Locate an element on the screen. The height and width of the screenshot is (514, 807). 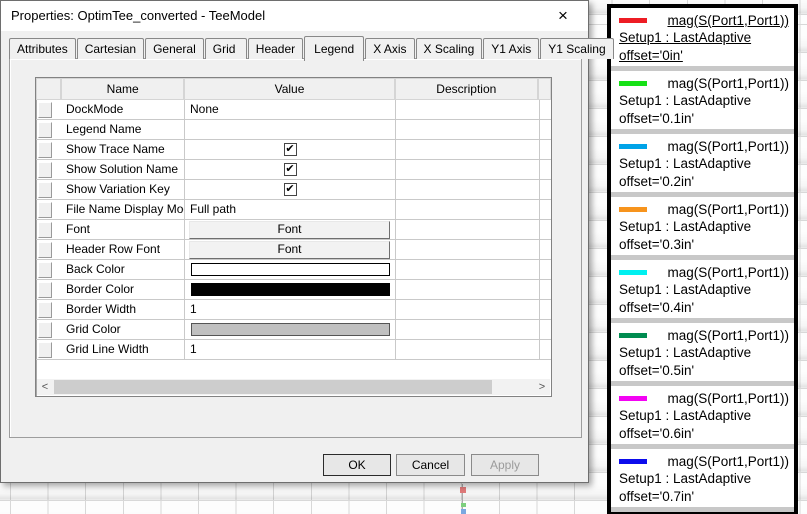
scroll-left-icon: < is located at coordinates (45, 387).